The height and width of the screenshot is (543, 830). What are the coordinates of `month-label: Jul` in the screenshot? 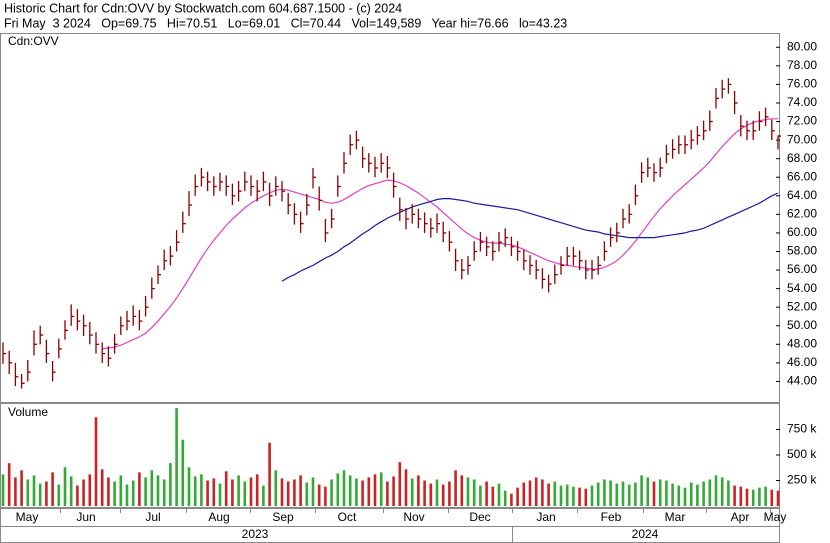 It's located at (152, 517).